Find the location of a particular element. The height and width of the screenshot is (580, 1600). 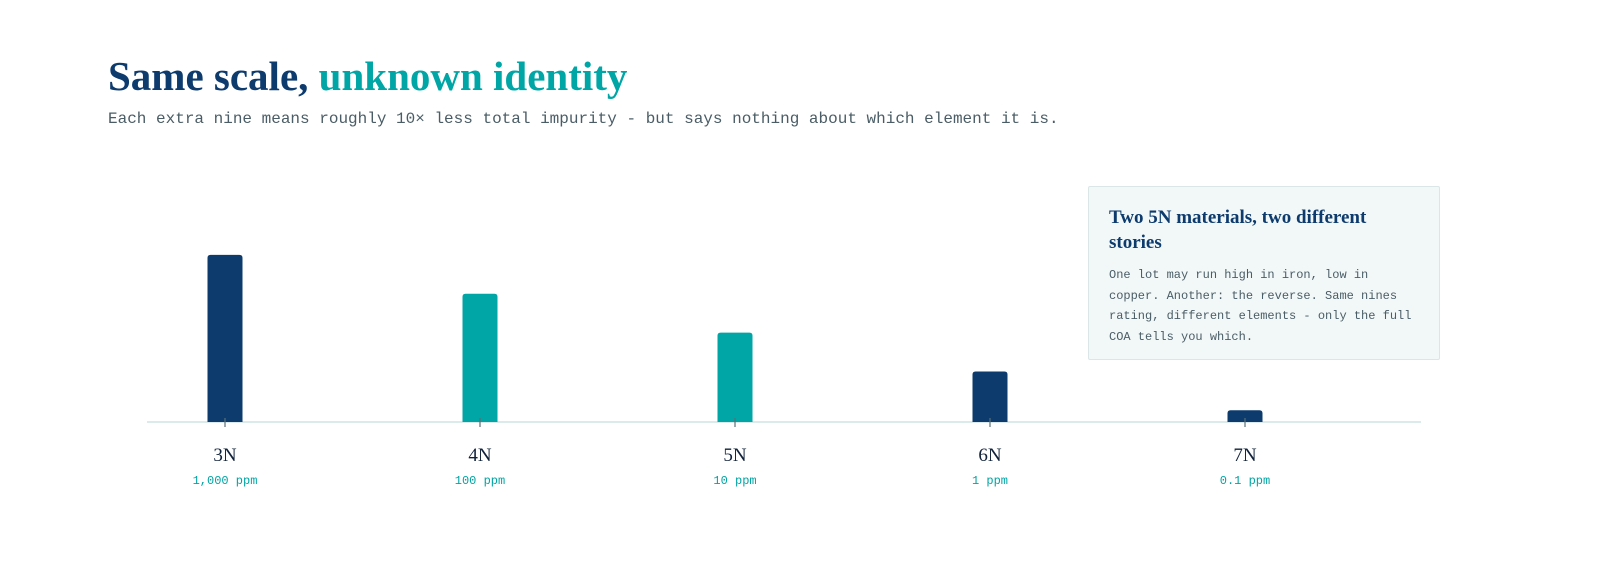

x-tick-label: 4N is located at coordinates (480, 455).